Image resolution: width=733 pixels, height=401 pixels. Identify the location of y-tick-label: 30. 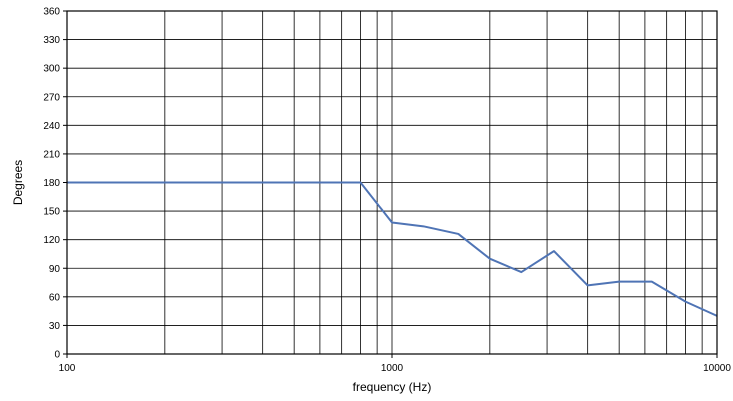
(55, 326).